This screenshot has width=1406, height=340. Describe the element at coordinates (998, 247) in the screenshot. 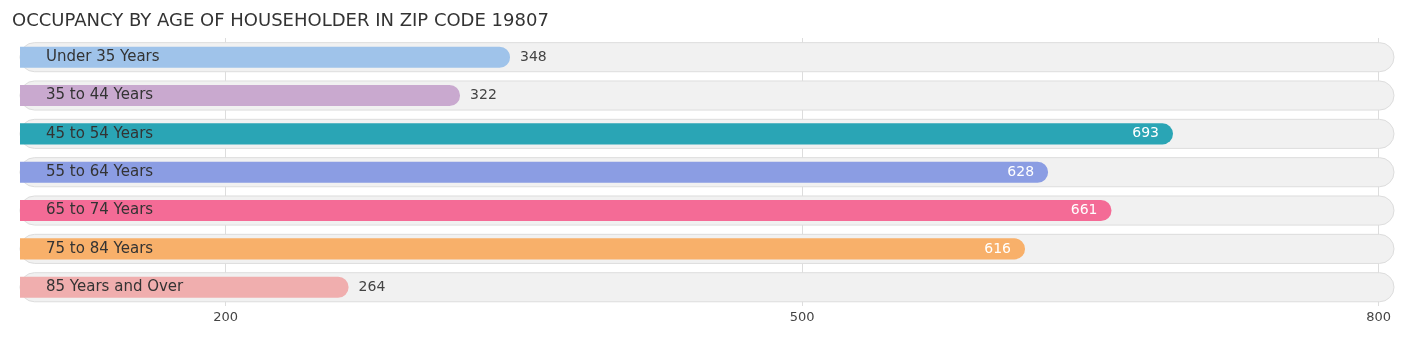

I see `data-label: 616` at that location.